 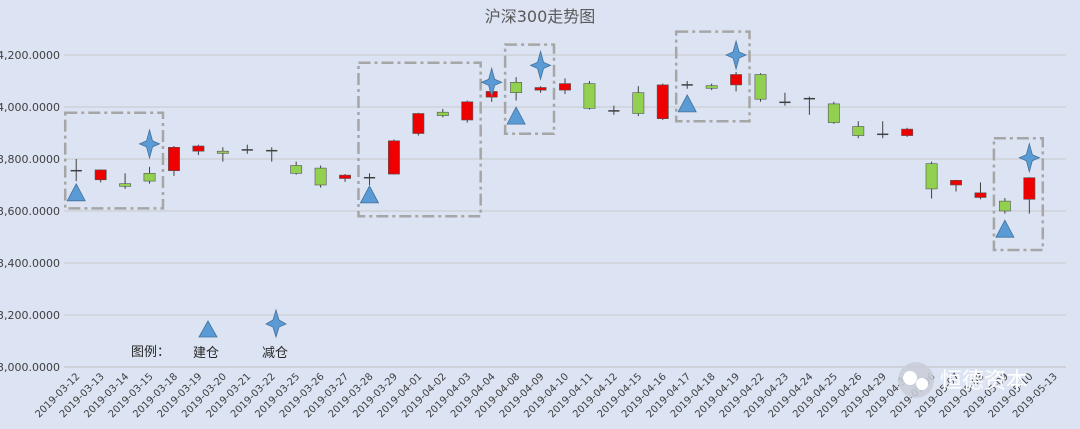 What do you see at coordinates (30, 55) in the screenshot?
I see `y-tick-label: 4,200.0000` at bounding box center [30, 55].